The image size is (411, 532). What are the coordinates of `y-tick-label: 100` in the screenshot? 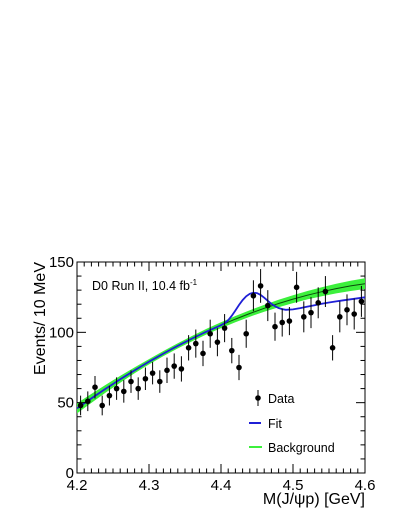 It's located at (61, 332).